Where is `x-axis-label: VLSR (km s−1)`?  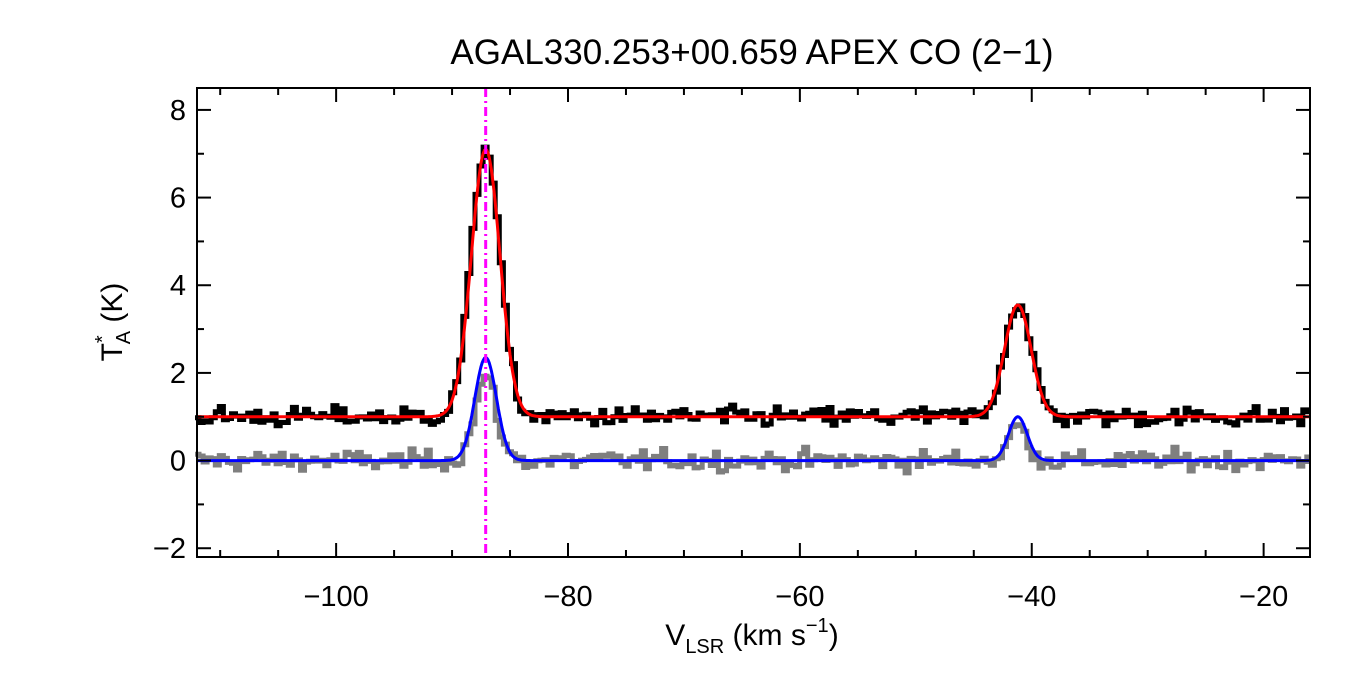
x-axis-label: VLSR (km s−1) is located at coordinates (751, 636).